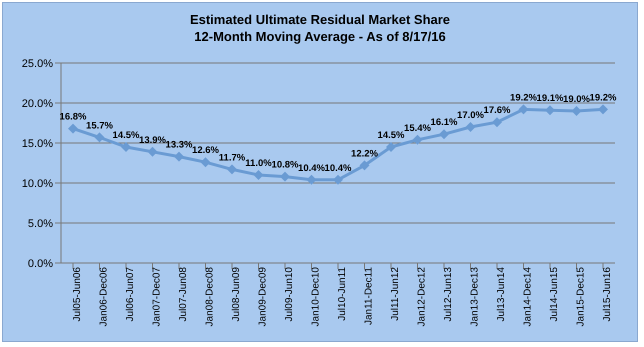 Image resolution: width=644 pixels, height=347 pixels. What do you see at coordinates (263, 296) in the screenshot?
I see `x-tick-label: Jan09-Dec09` at bounding box center [263, 296].